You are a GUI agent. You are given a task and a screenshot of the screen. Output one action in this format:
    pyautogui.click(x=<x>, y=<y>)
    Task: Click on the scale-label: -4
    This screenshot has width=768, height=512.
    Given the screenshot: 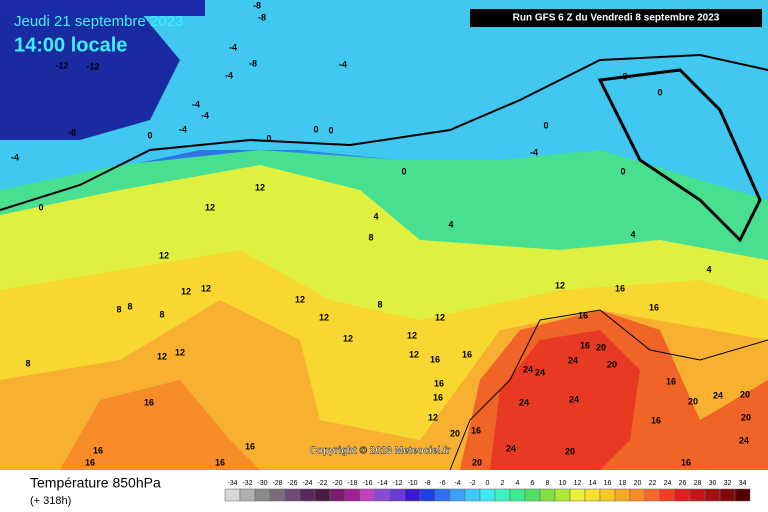 What is the action you would take?
    pyautogui.click(x=457, y=483)
    